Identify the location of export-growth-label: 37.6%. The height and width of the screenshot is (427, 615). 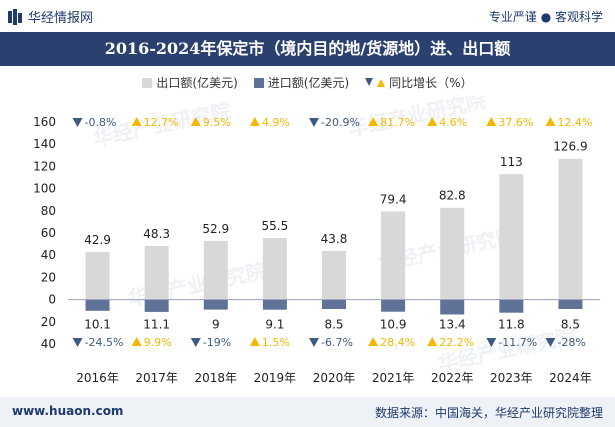
(515, 122).